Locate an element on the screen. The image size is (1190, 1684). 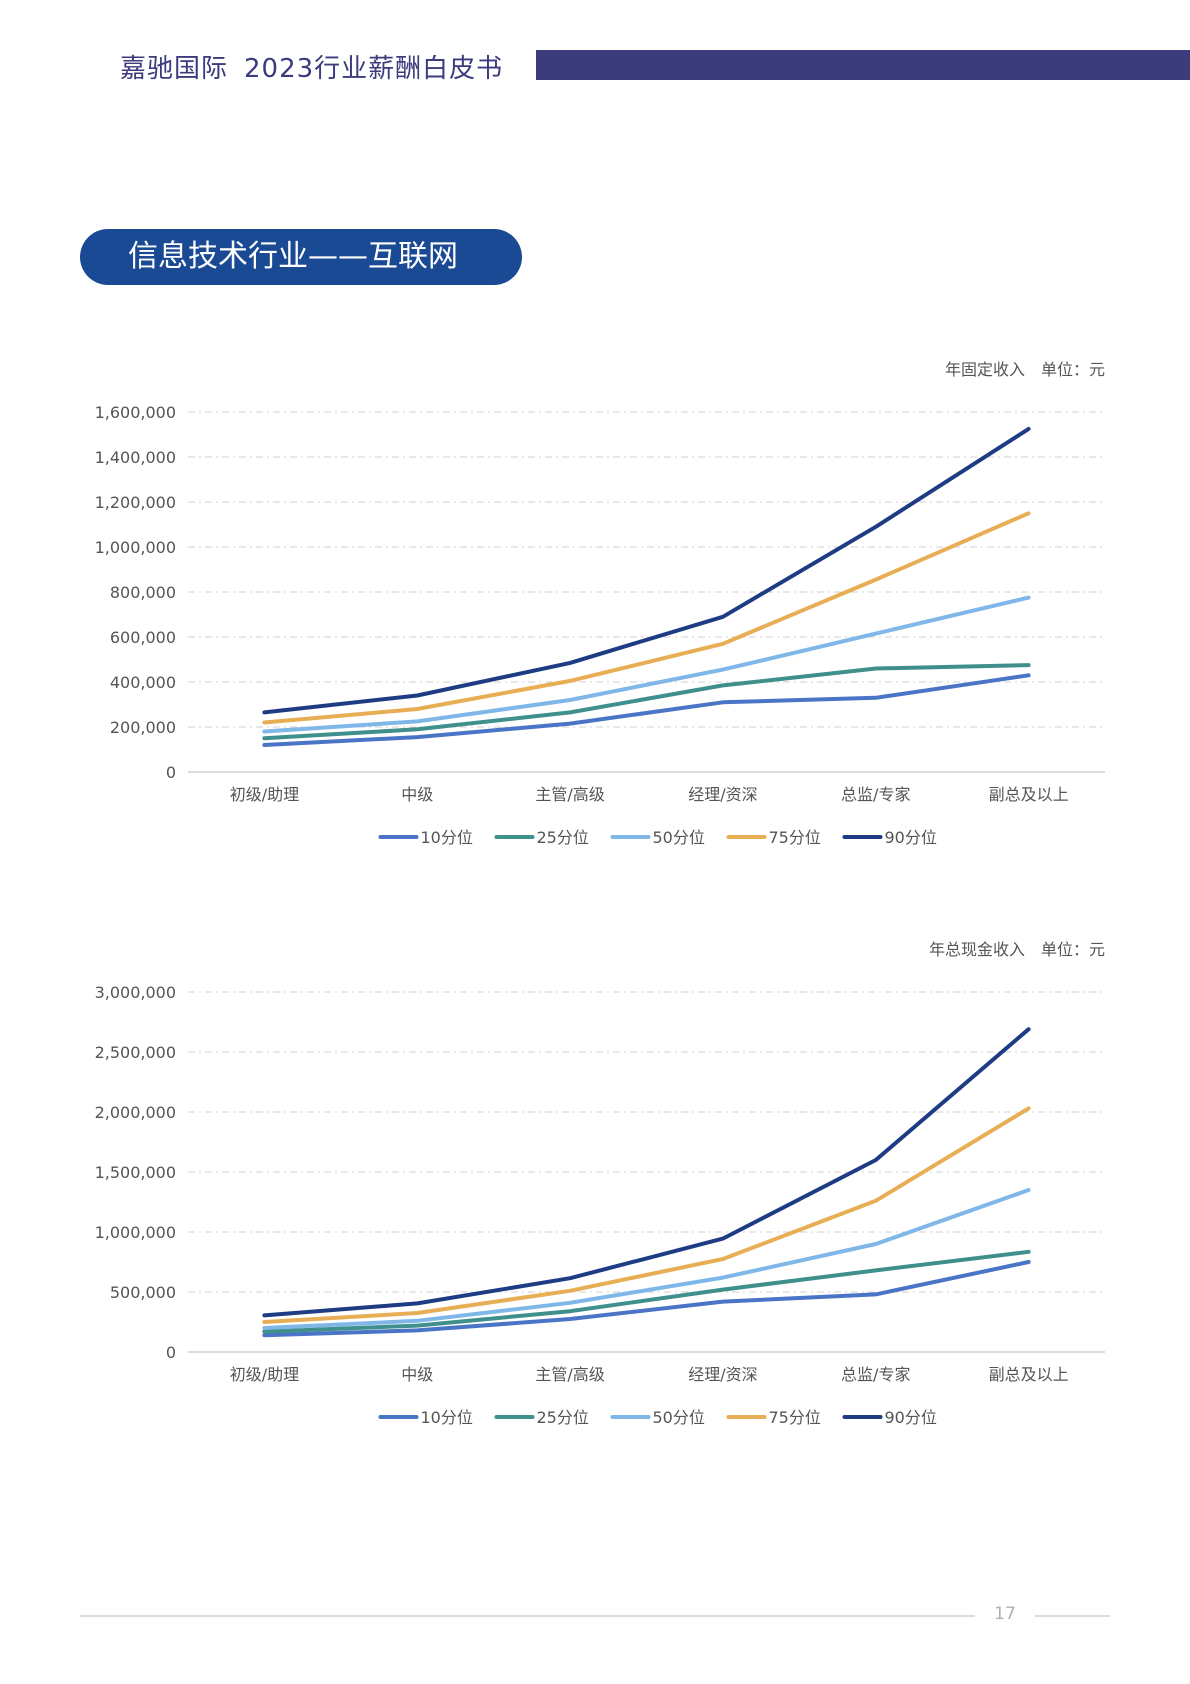
y-tick-label: 2,000,000 is located at coordinates (135, 1112).